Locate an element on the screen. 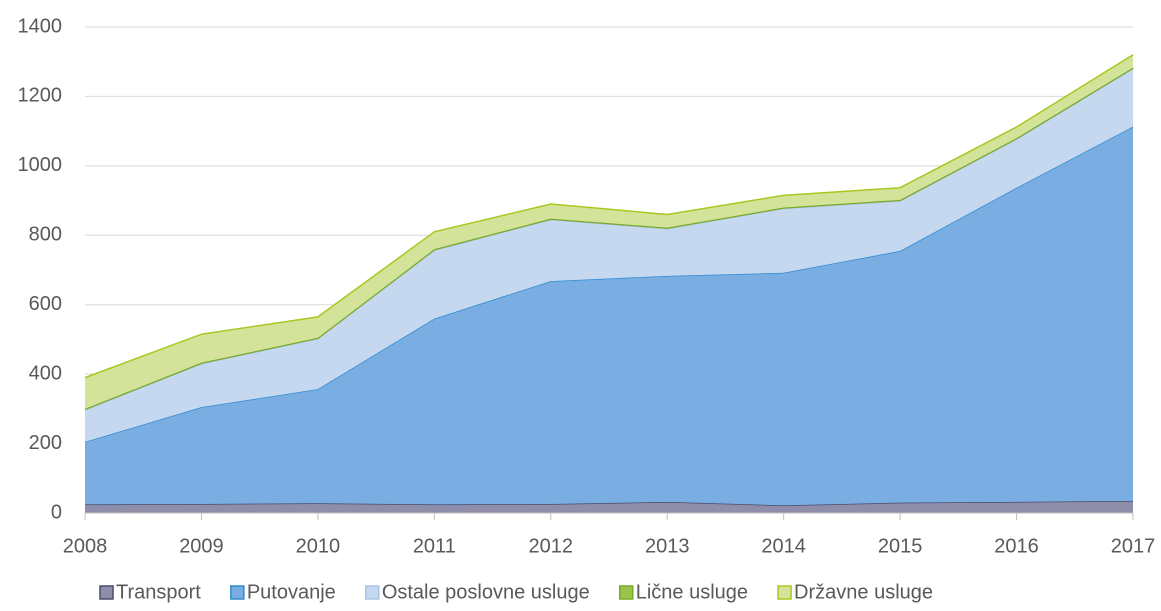 The image size is (1161, 611). legend-label: Lične usluge is located at coordinates (692, 592).